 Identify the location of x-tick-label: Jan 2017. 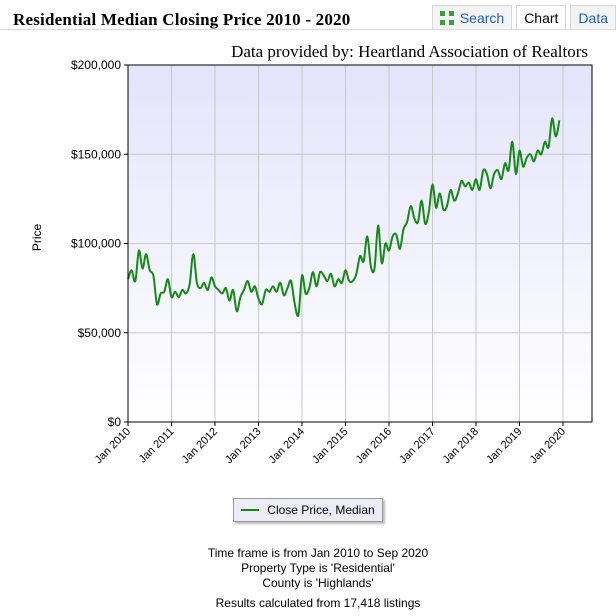
(417, 446).